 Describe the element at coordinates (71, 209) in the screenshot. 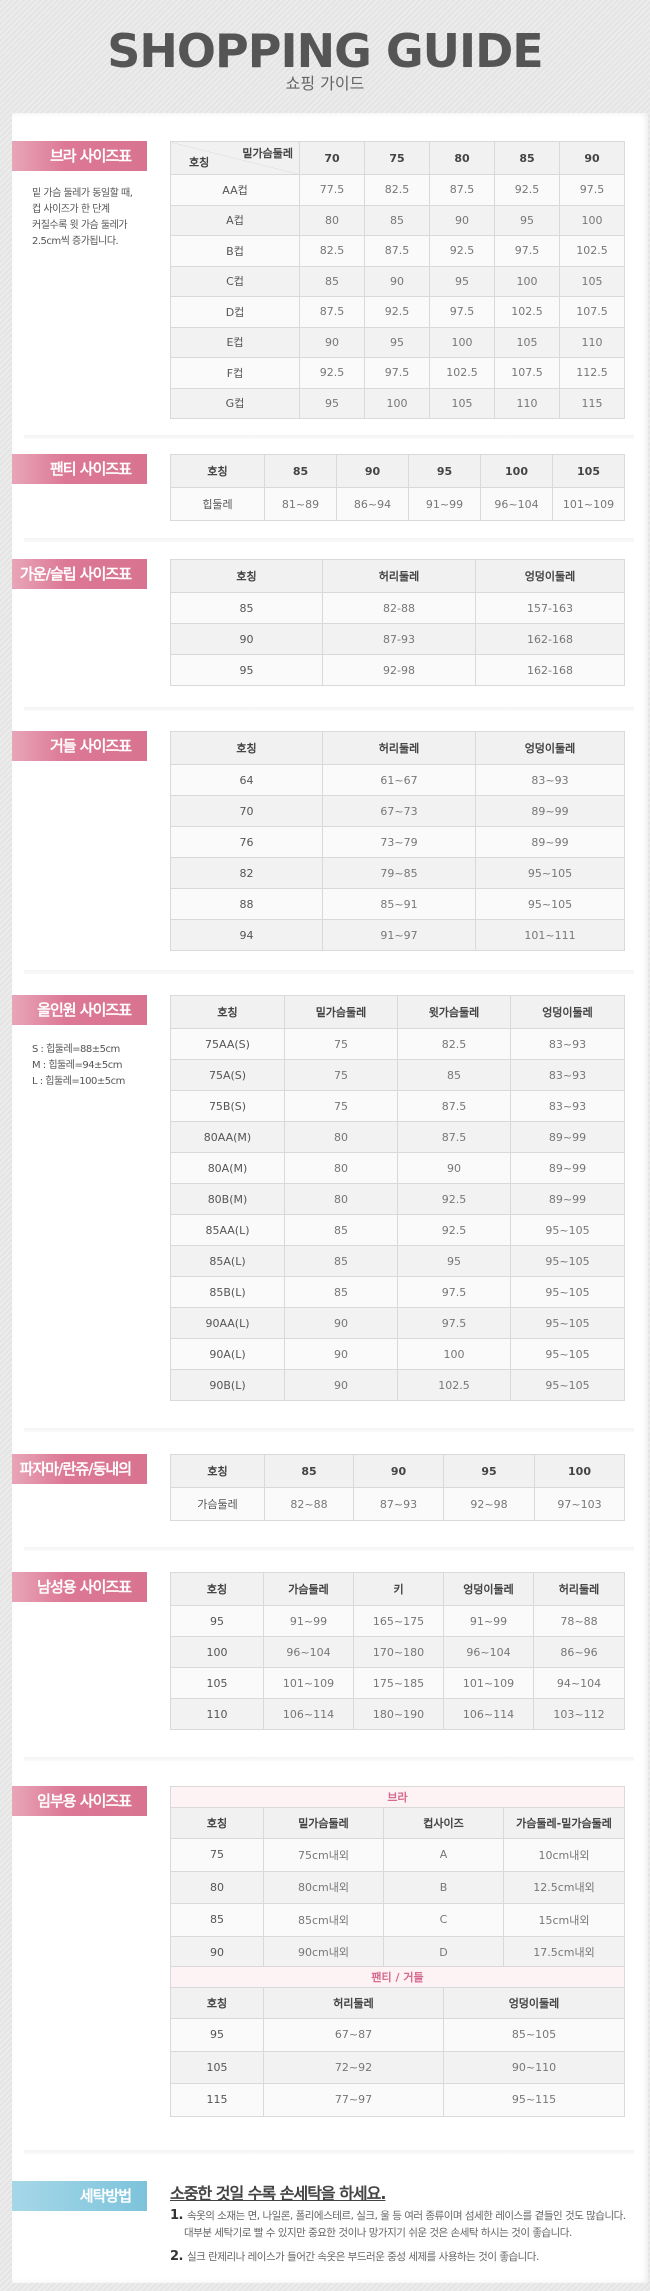

I see `note-line: 컵 사이즈가 한 단계` at that location.